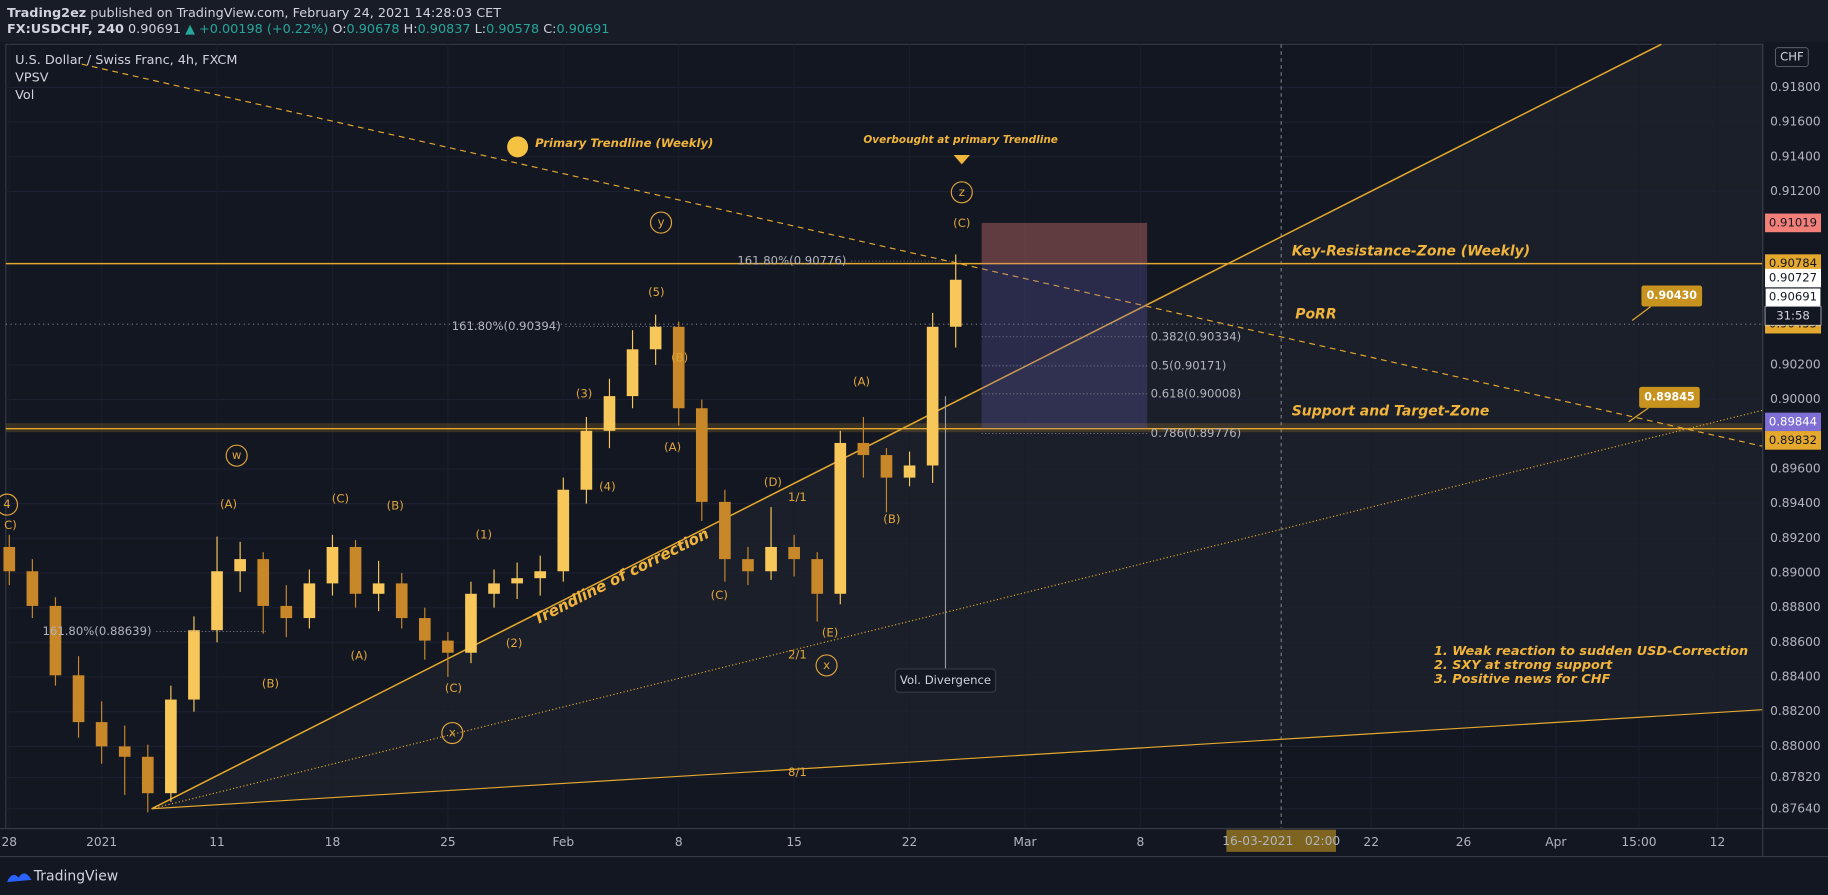 The image size is (1828, 895). What do you see at coordinates (1795, 808) in the screenshot?
I see `y-tick-label: 0.87640` at bounding box center [1795, 808].